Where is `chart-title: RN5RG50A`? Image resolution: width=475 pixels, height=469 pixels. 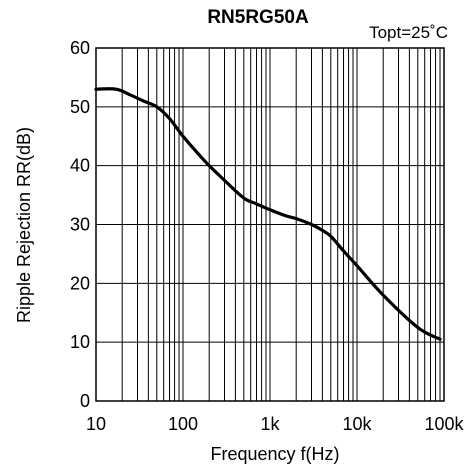 chart-title: RN5RG50A is located at coordinates (258, 17).